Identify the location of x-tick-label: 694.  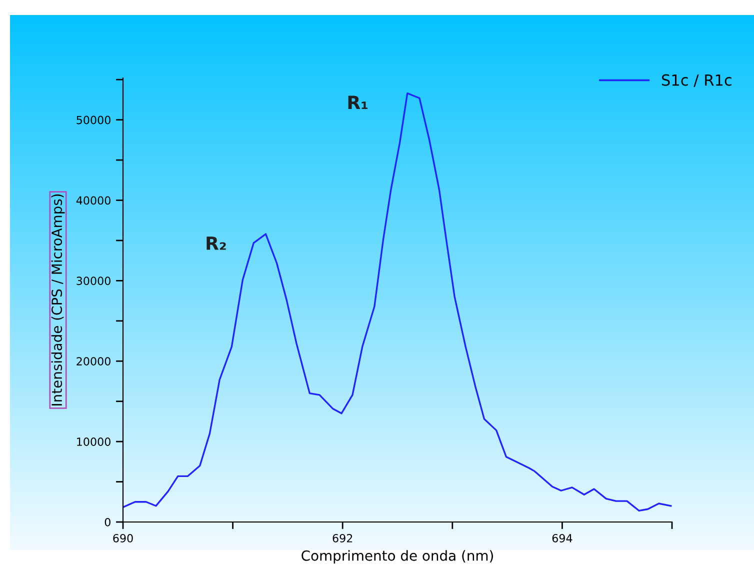
(562, 538).